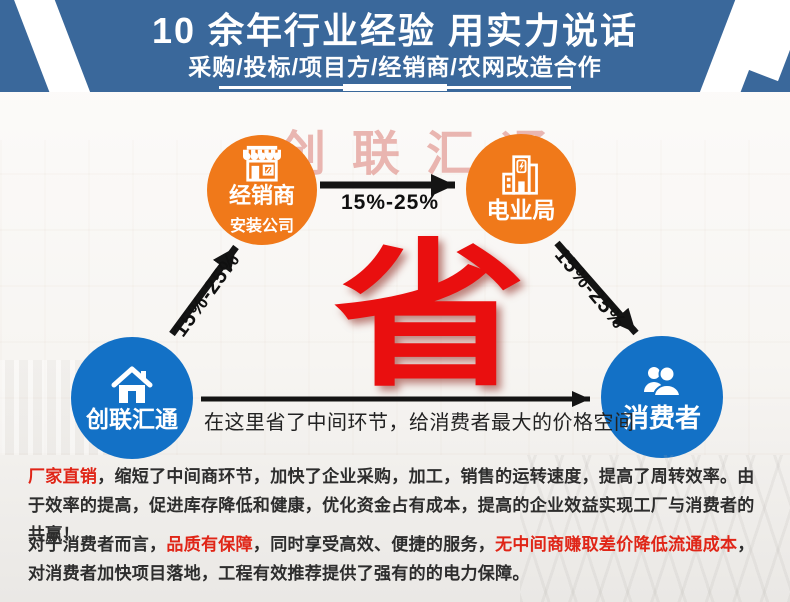 The width and height of the screenshot is (790, 602). What do you see at coordinates (390, 202) in the screenshot?
I see `edge-label-dealer-power: 15%-25%` at bounding box center [390, 202].